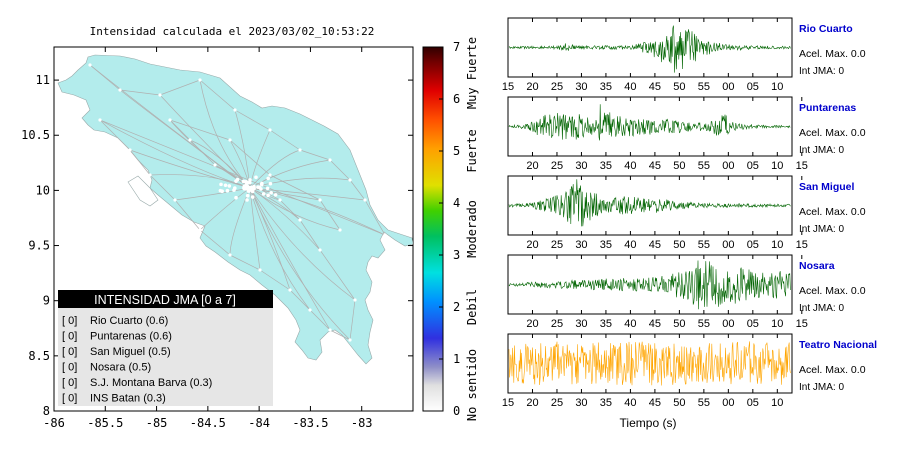 This screenshot has height=460, width=910. I want to click on colorbar-tick-label: 7, so click(456, 47).